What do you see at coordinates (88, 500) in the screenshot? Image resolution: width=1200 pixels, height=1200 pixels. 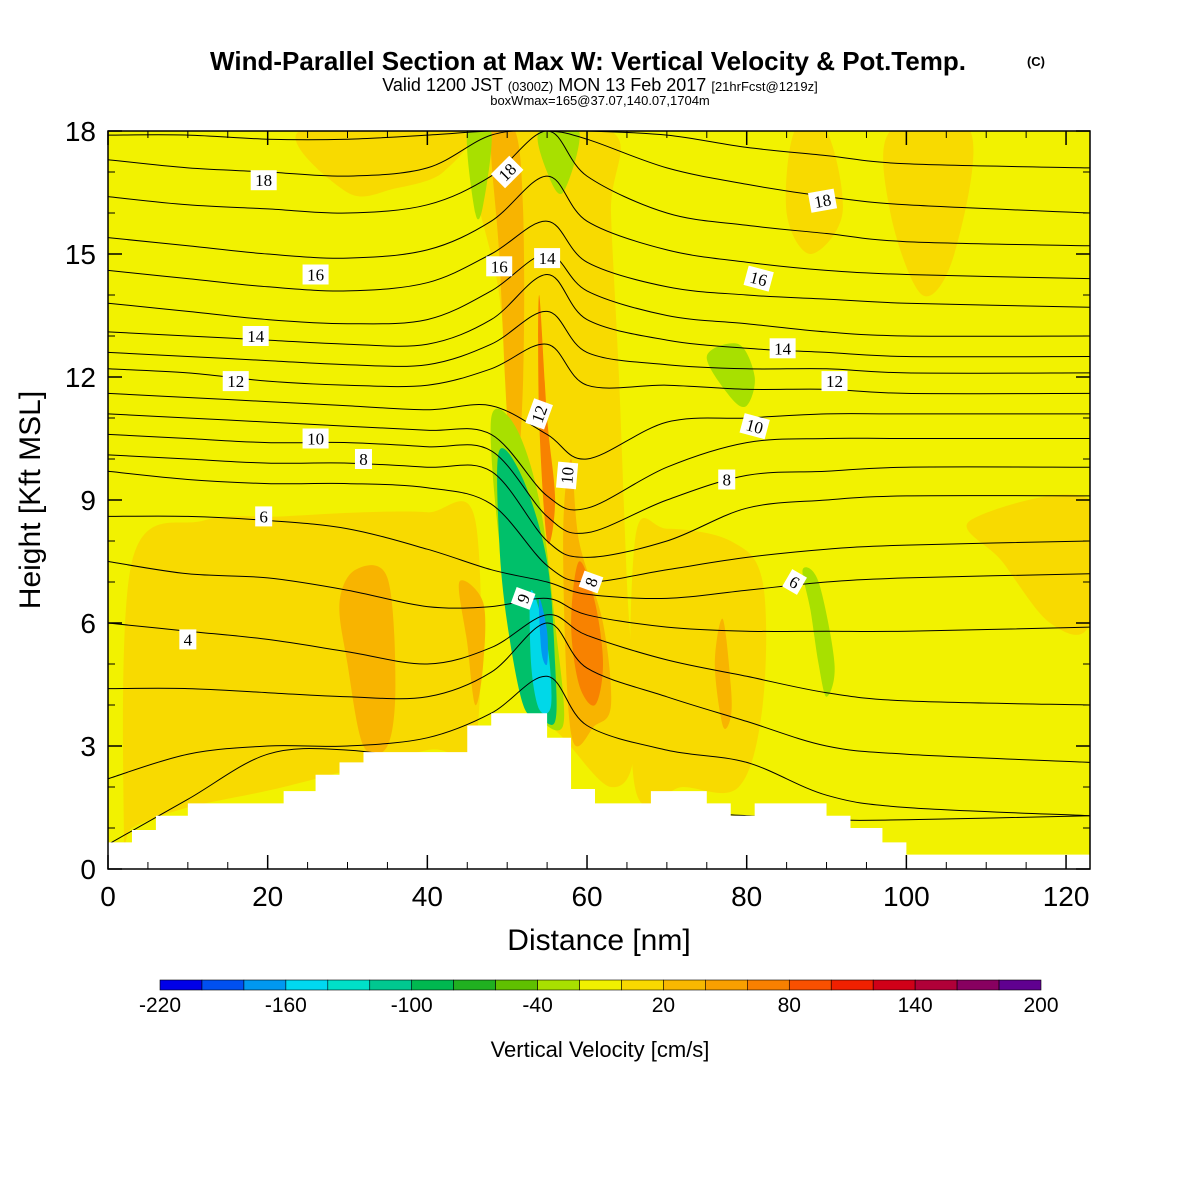 I see `y-tick-label: 9` at bounding box center [88, 500].